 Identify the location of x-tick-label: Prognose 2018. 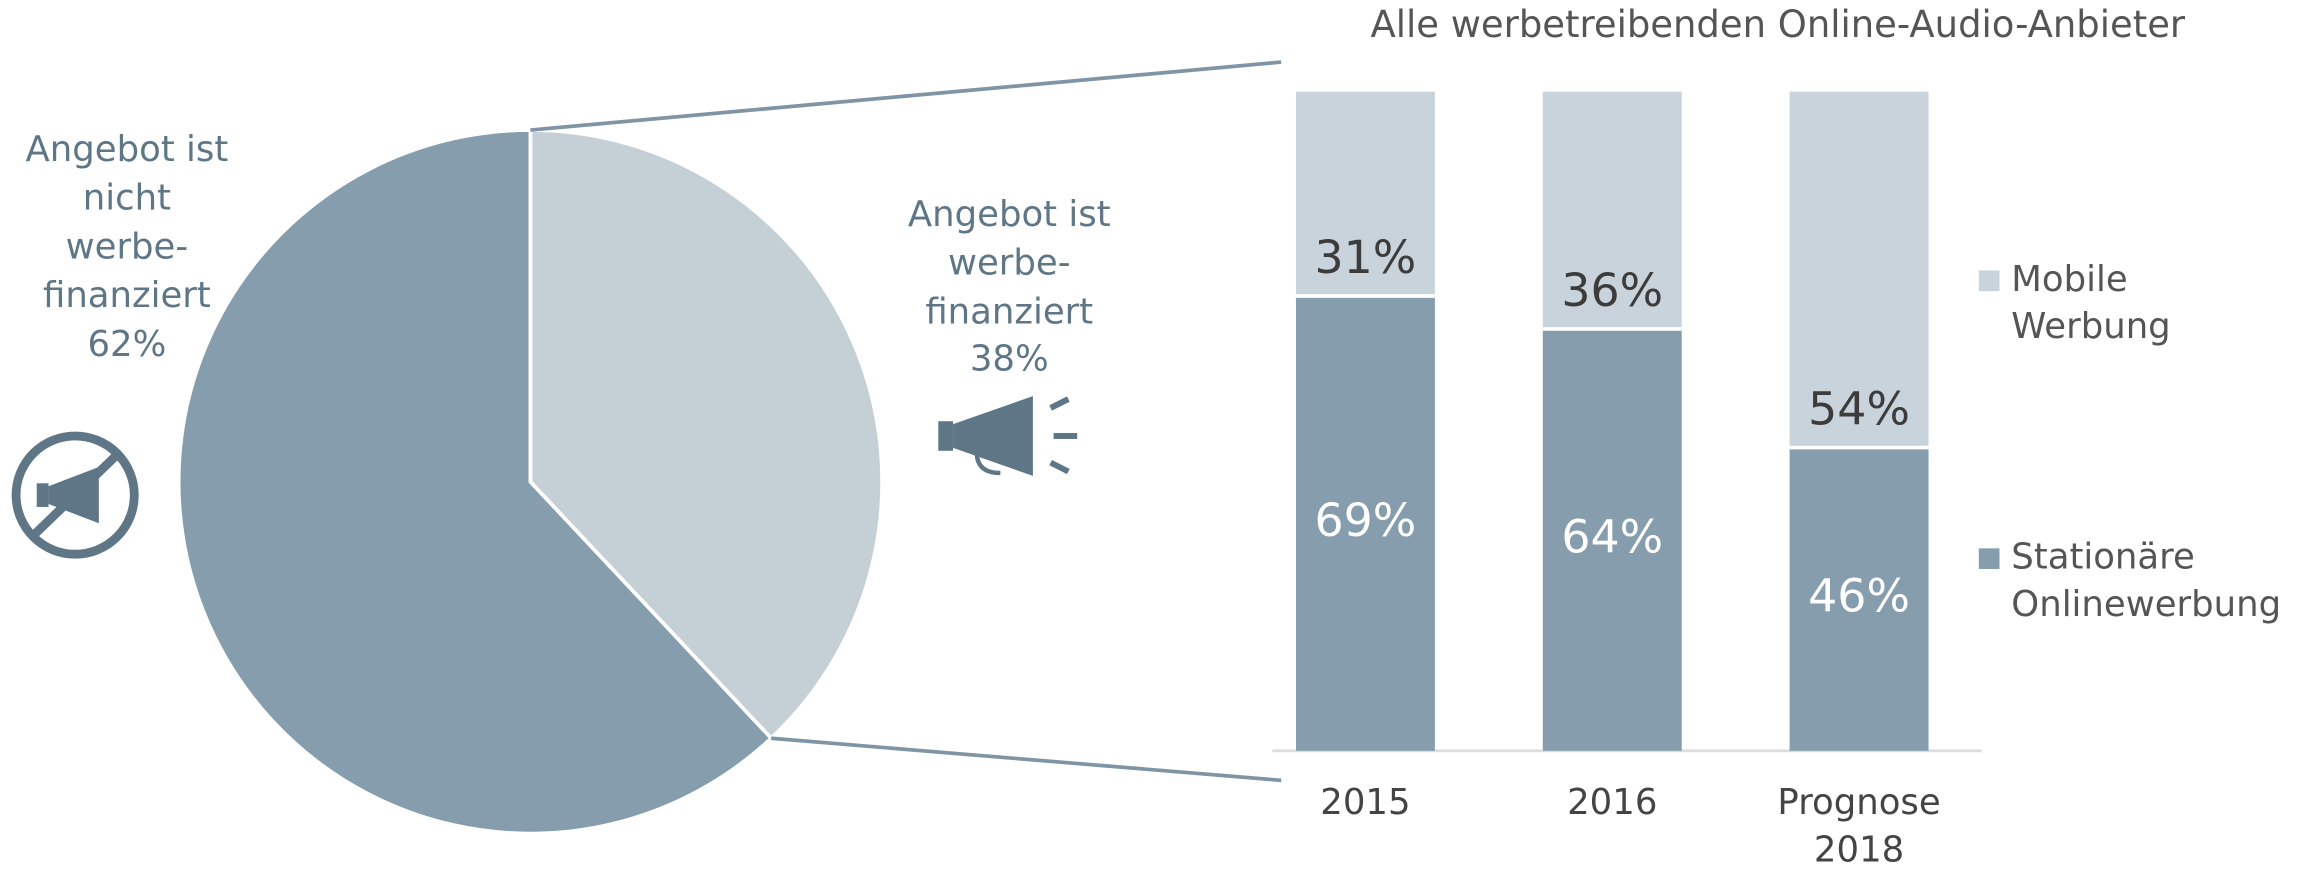
(1858, 826).